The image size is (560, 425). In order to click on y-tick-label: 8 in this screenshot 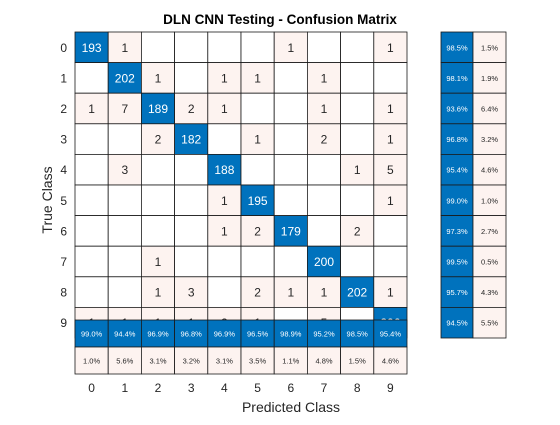, I will do `click(63, 293)`.